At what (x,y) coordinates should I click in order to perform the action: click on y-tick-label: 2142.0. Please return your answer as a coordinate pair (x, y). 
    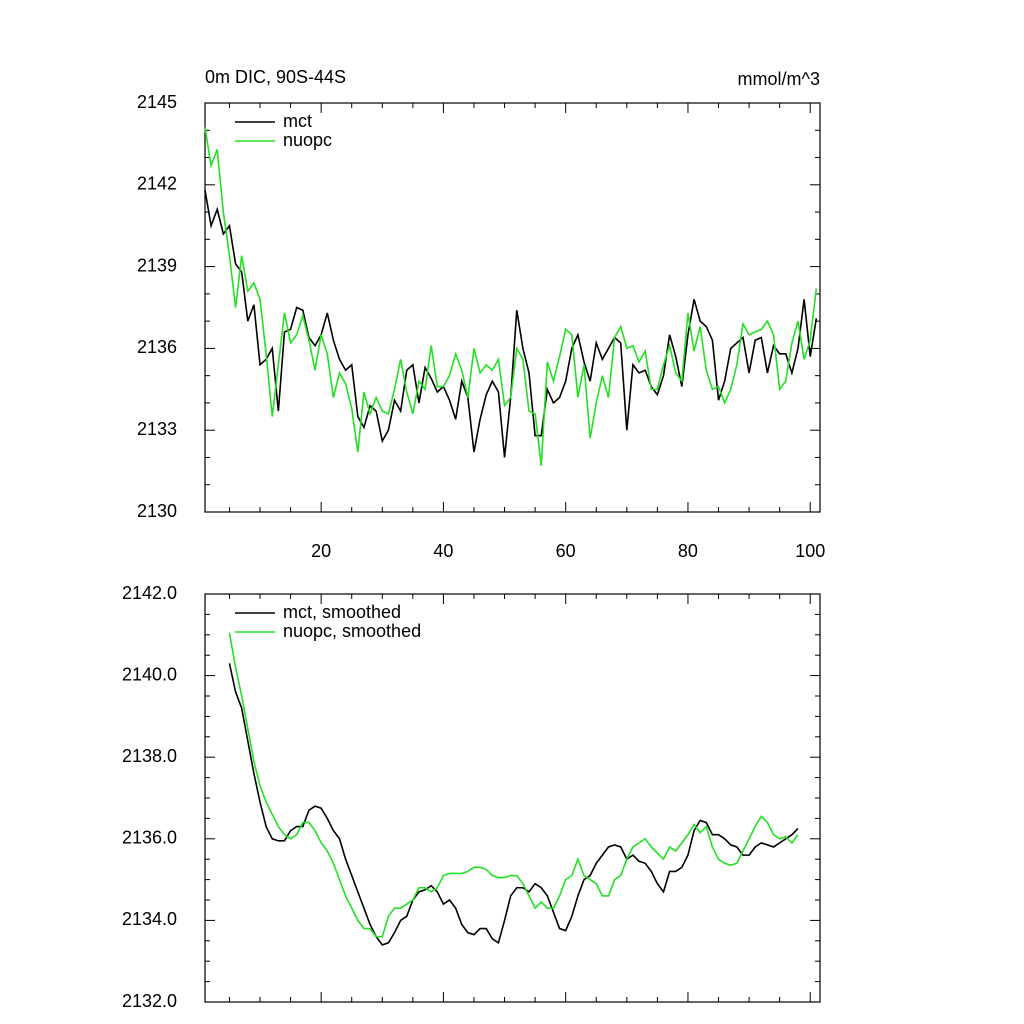
    Looking at the image, I should click on (149, 593).